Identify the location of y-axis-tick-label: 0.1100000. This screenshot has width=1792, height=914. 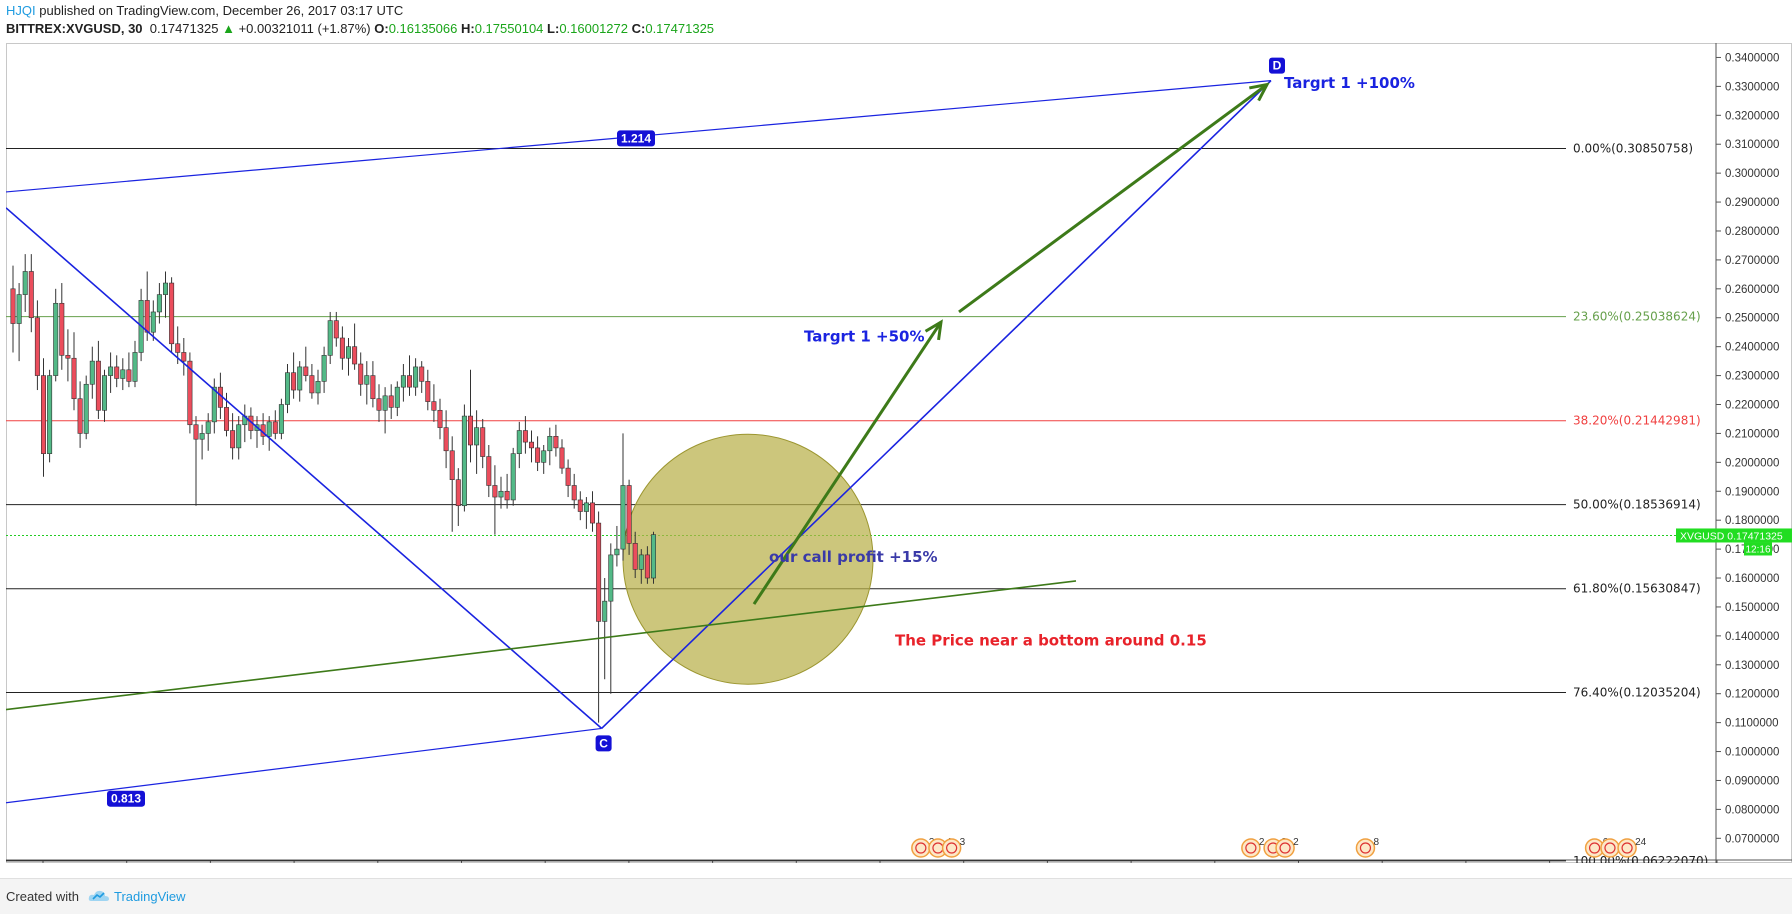
(1752, 724).